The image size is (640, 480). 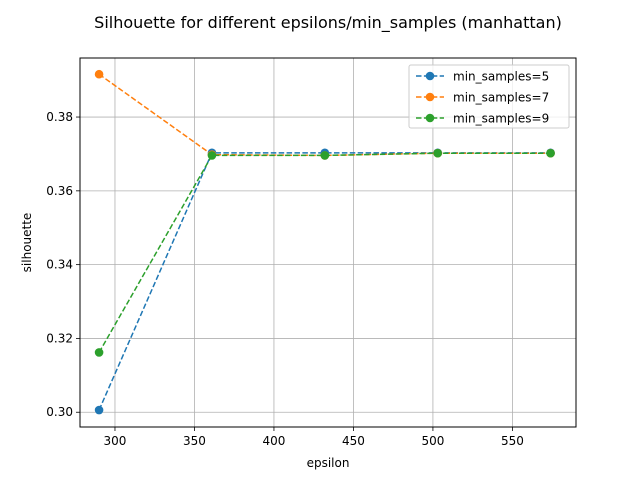 What do you see at coordinates (512, 441) in the screenshot?
I see `x-tick-label: 550` at bounding box center [512, 441].